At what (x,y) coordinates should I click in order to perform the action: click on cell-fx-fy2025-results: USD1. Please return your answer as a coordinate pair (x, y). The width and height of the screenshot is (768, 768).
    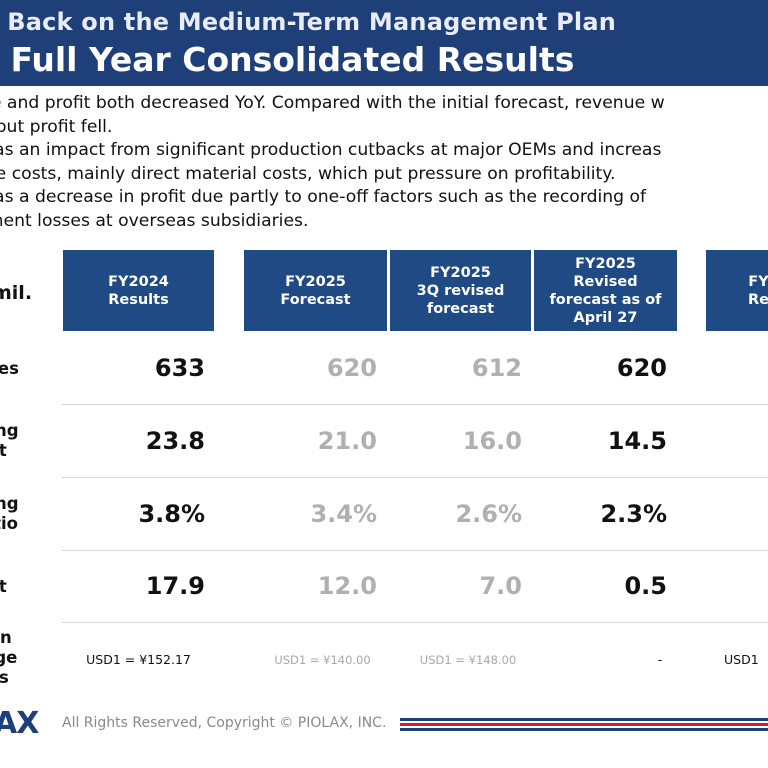
    Looking at the image, I should click on (741, 659).